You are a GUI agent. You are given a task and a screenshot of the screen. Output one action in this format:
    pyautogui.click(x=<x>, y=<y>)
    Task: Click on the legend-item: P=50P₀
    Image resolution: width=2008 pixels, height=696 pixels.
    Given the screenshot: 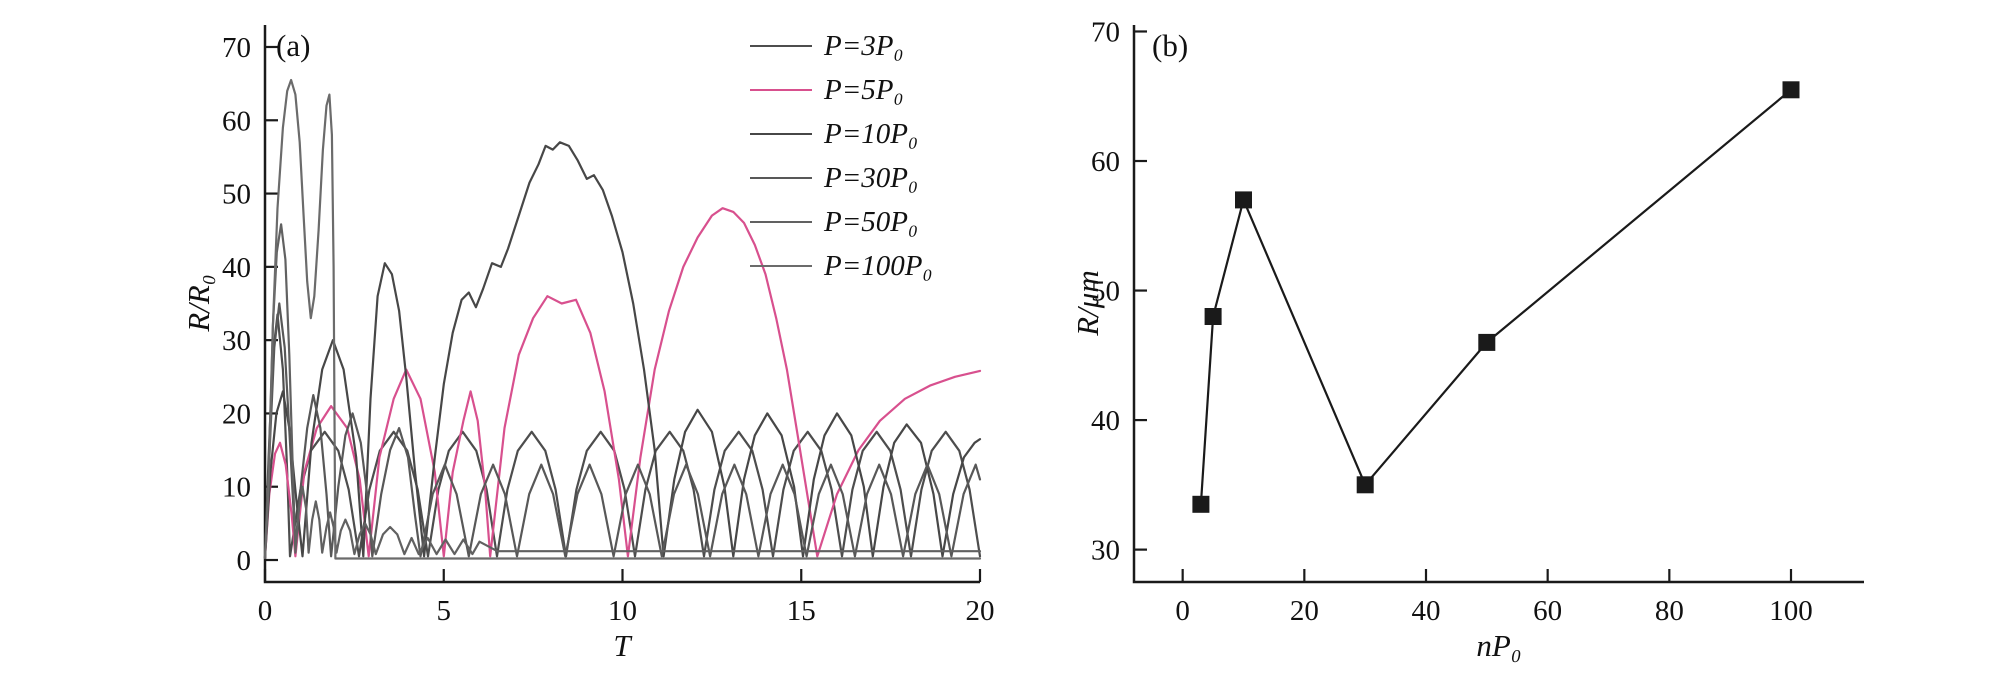 What is the action you would take?
    pyautogui.click(x=841, y=222)
    